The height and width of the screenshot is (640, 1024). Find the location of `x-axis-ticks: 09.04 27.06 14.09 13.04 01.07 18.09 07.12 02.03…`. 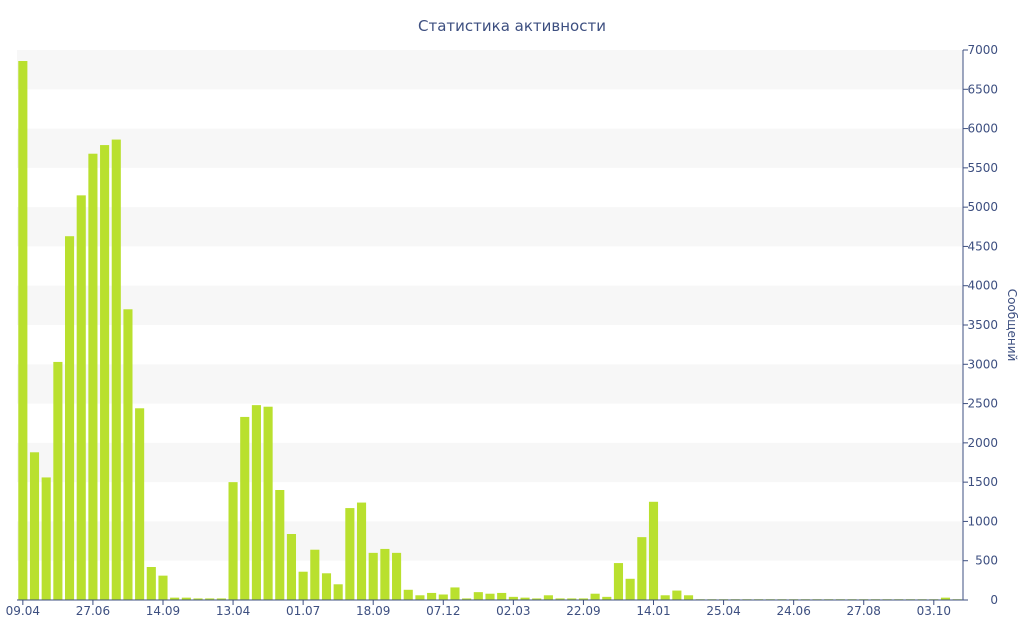

x-axis-ticks: 09.04 27.06 14.09 13.04 01.07 18.09 07.12 02.03… is located at coordinates (478, 609).